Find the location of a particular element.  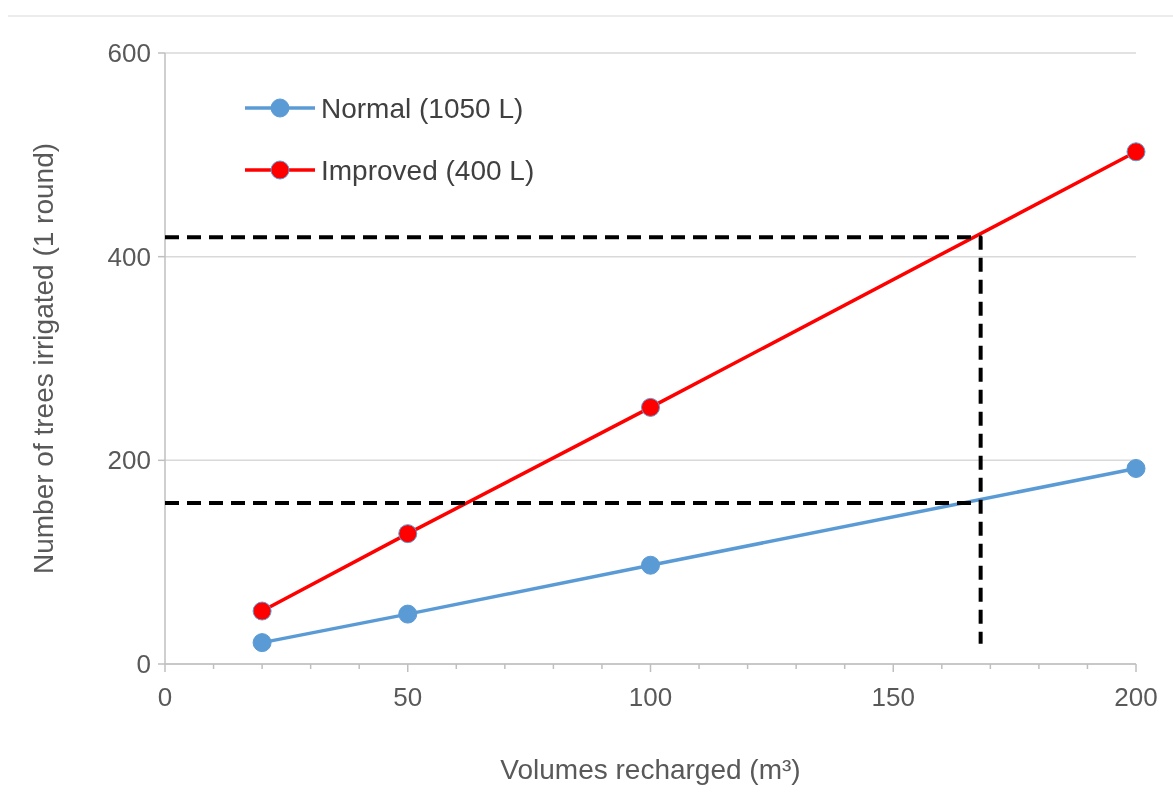

x-tick-label: 0 is located at coordinates (165, 697).